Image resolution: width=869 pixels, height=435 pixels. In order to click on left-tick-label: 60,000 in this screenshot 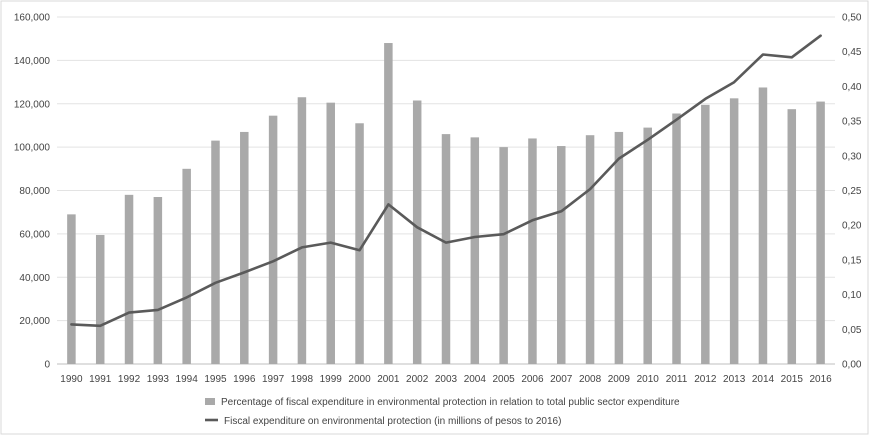, I will do `click(34, 234)`.